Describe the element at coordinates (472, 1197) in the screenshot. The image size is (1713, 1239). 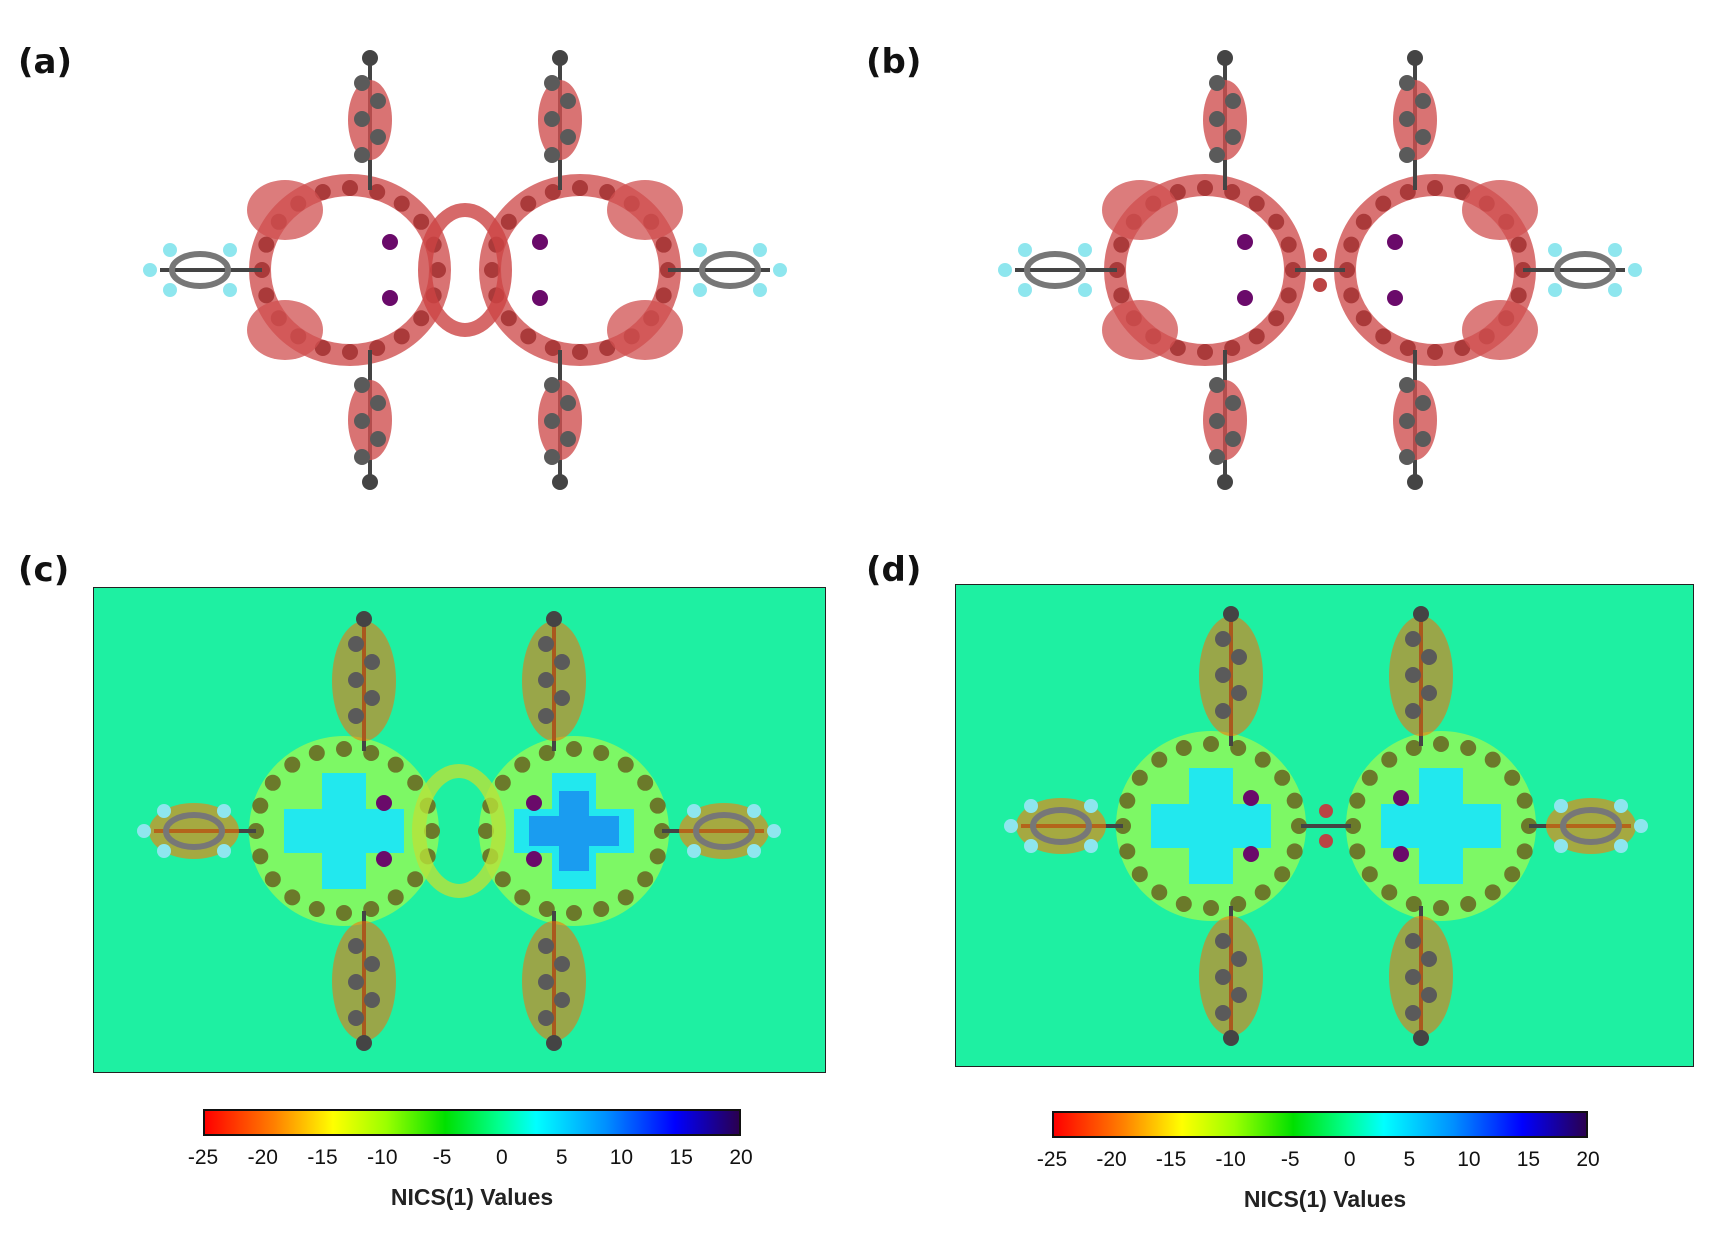
I see `colorbar-c-title: NICS(1) Values` at that location.